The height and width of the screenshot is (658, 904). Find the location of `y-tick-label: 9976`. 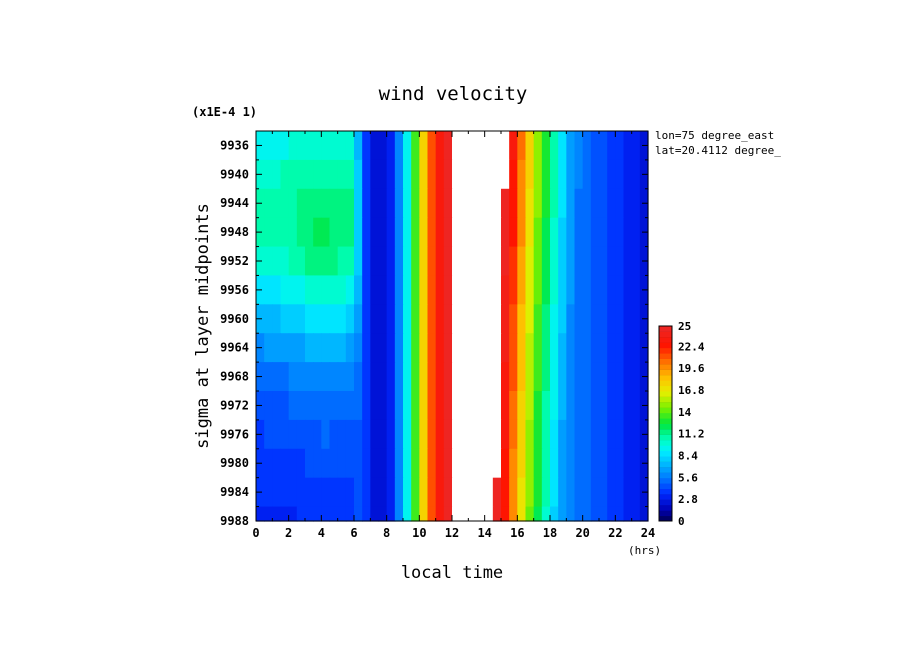

y-tick-label: 9976 is located at coordinates (234, 434).